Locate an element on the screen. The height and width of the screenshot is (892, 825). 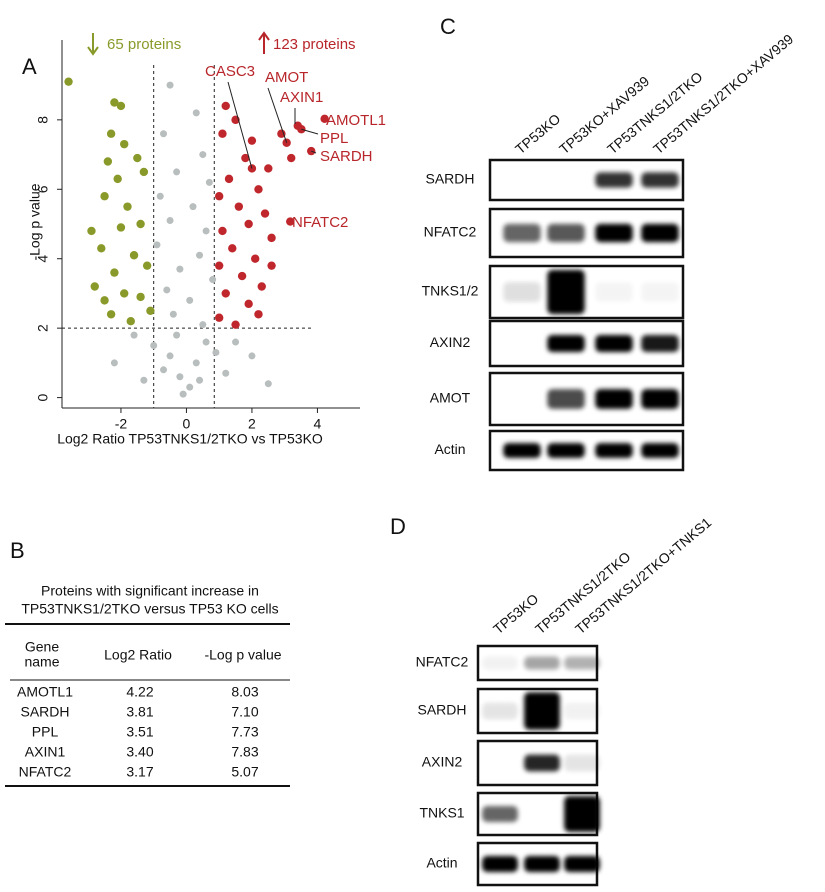
row-label: AXIN2 is located at coordinates (450, 342).